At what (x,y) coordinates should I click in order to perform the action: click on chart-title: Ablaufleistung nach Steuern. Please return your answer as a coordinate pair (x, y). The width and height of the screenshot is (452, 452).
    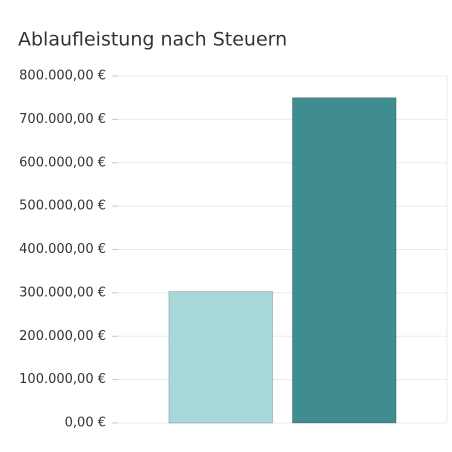
    Looking at the image, I should click on (152, 40).